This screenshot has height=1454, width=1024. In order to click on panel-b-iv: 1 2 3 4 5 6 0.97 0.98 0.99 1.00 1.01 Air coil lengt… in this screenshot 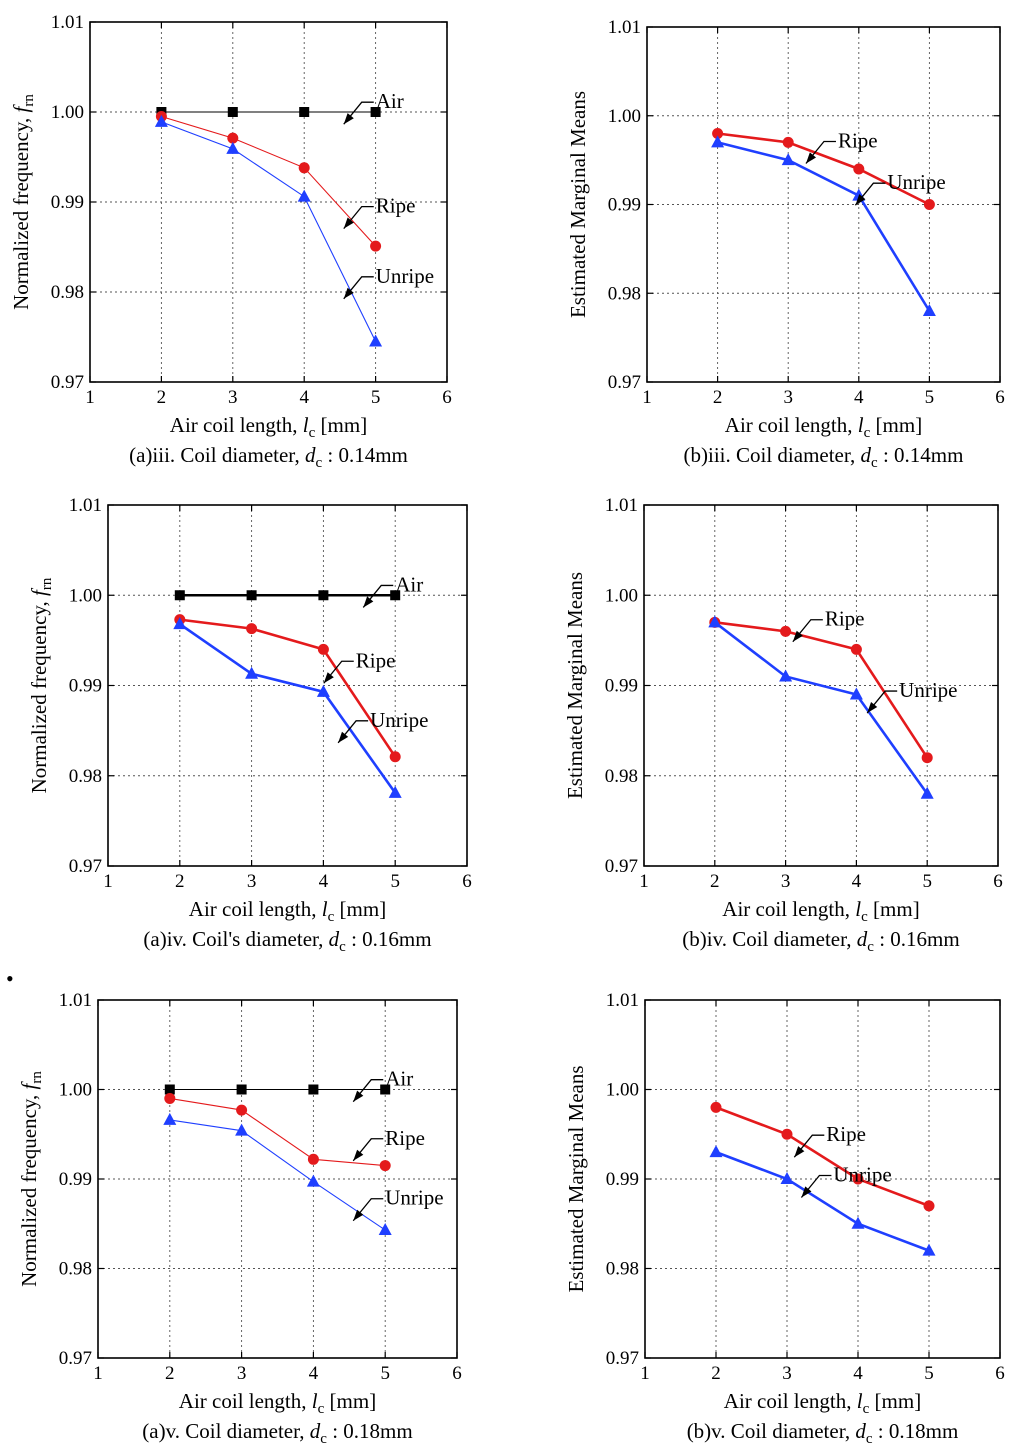, I will do `click(783, 725)`.